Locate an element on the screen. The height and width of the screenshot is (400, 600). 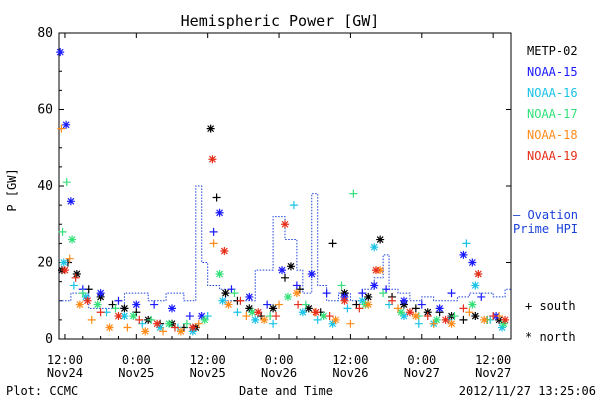
y-tick-label: 60 is located at coordinates (45, 110).